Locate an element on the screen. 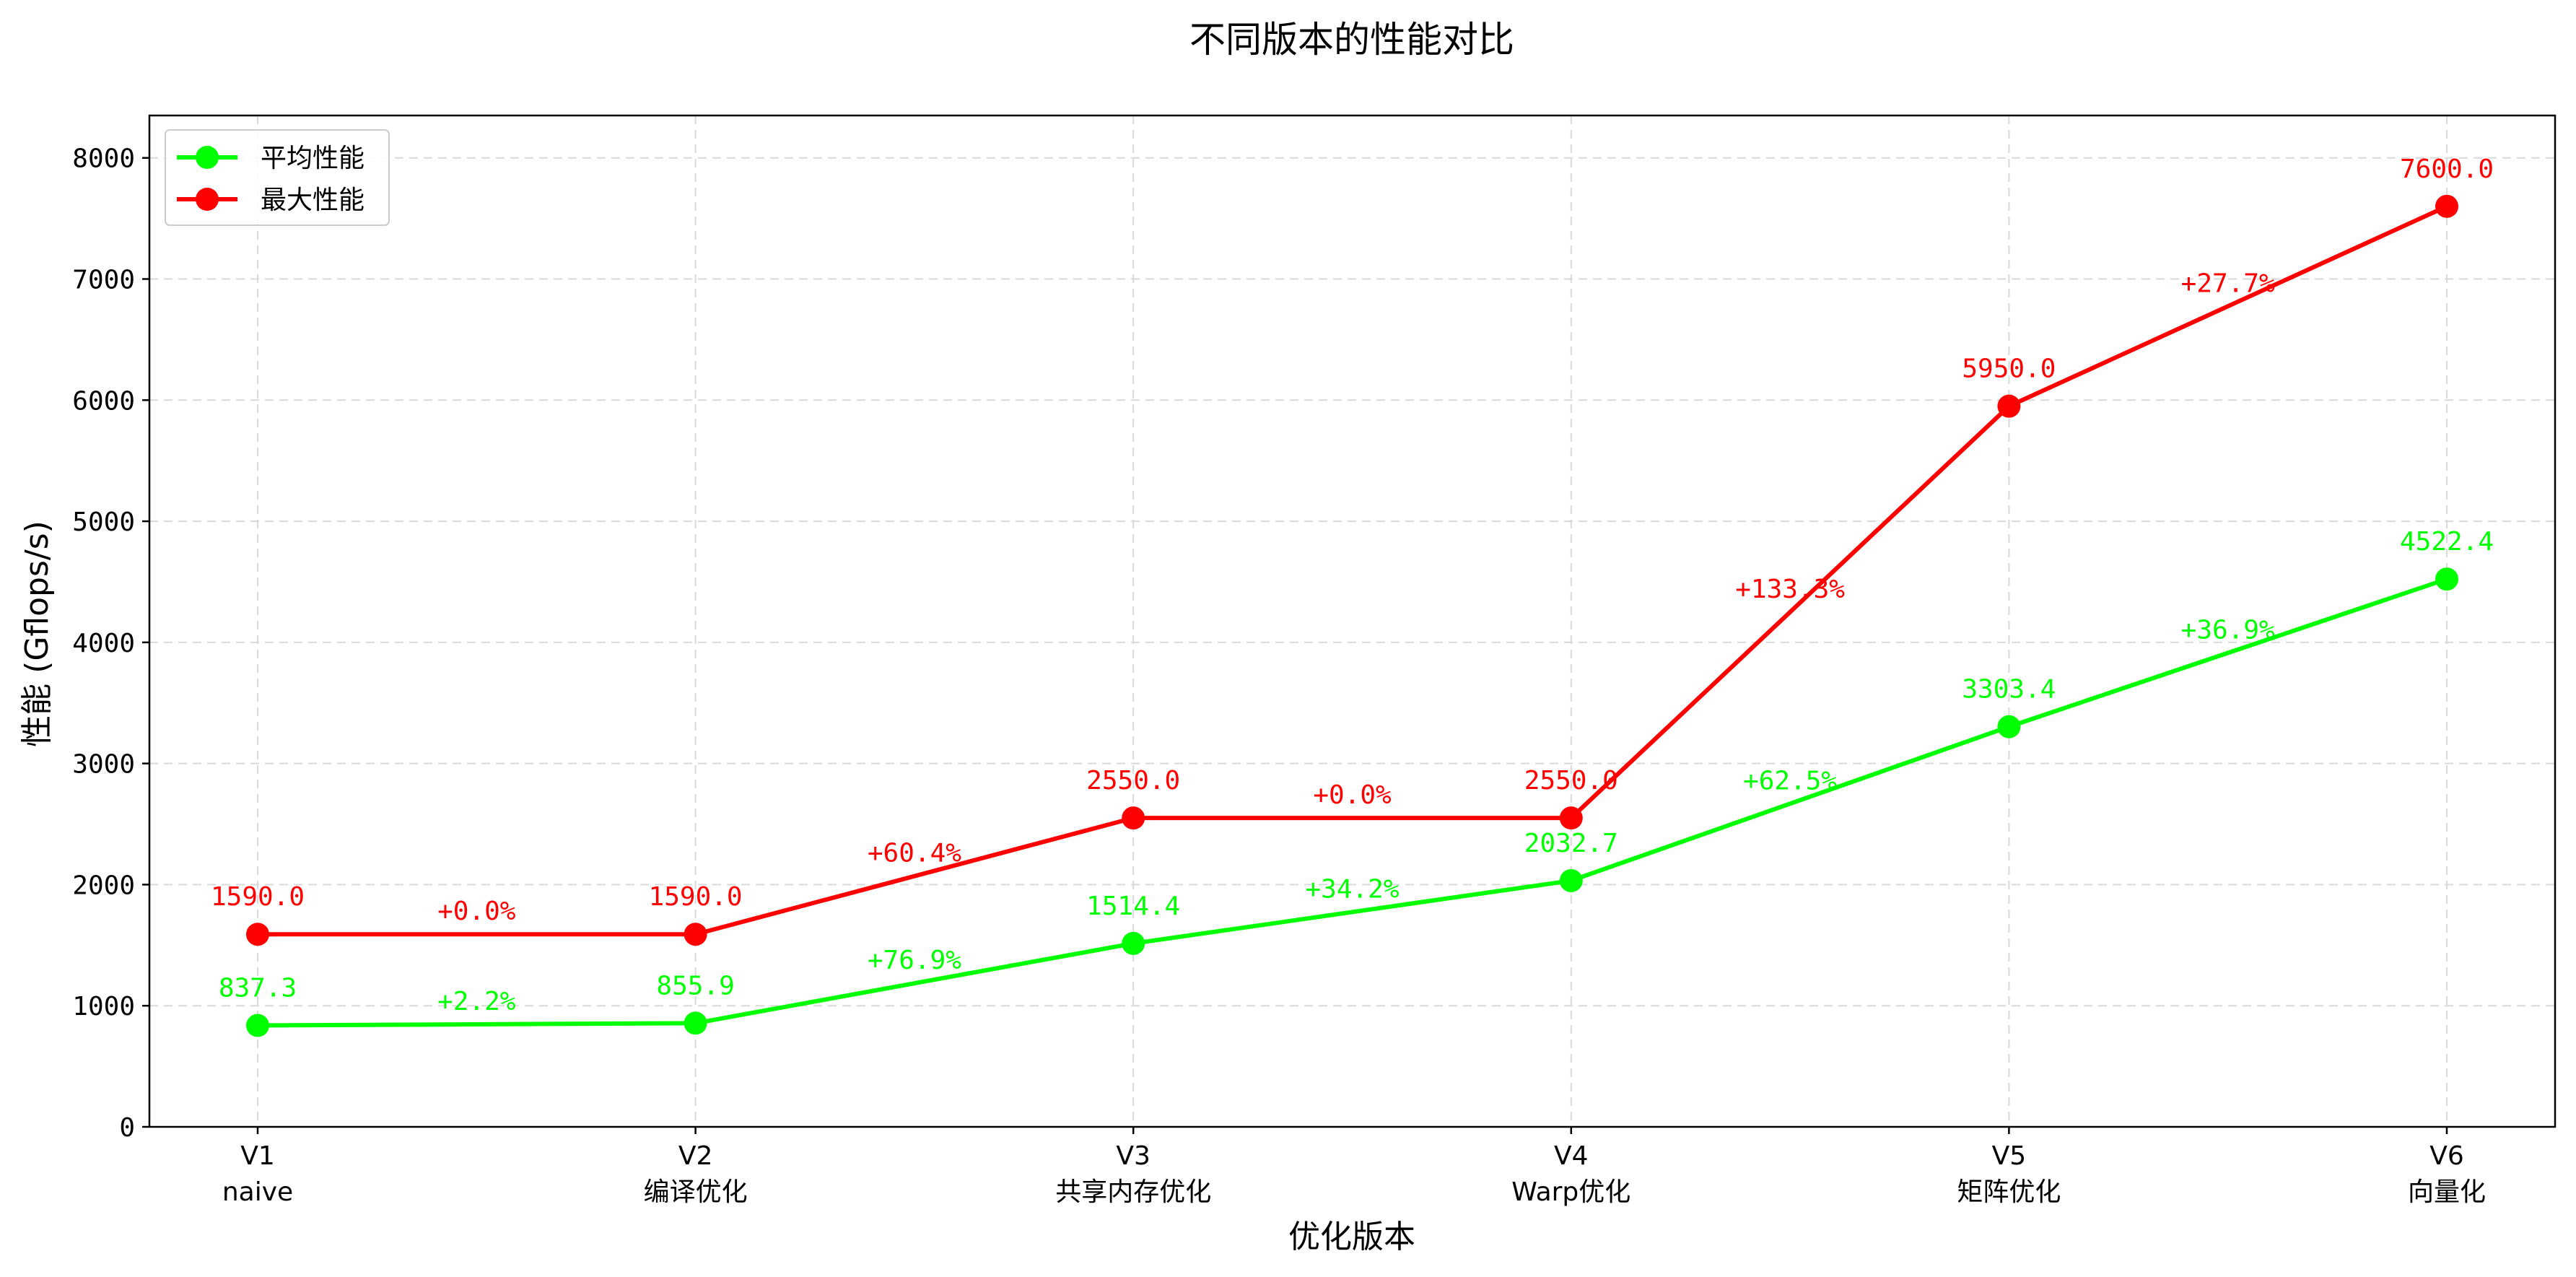 This screenshot has height=1277, width=2576. x-tick-label-version: V2 is located at coordinates (695, 1156).